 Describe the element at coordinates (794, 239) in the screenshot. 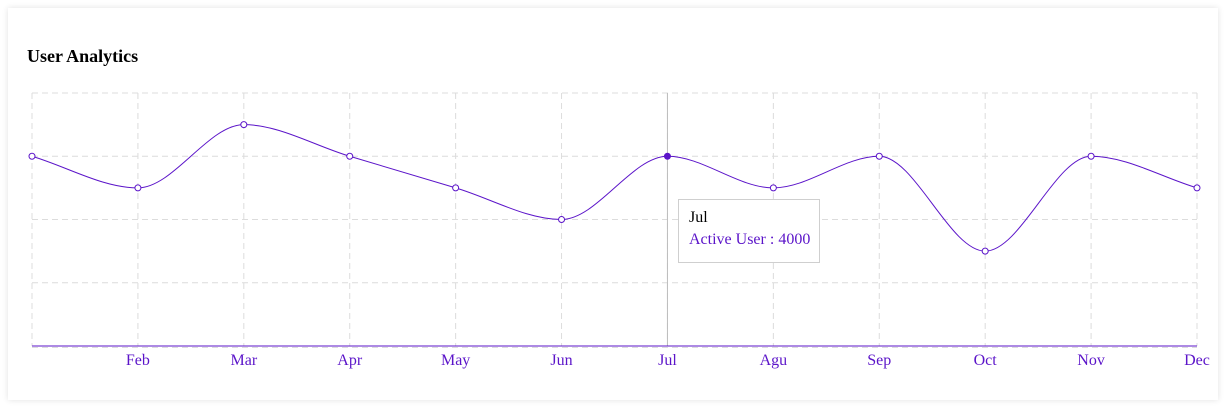

I see `tooltip-value: 4000` at that location.